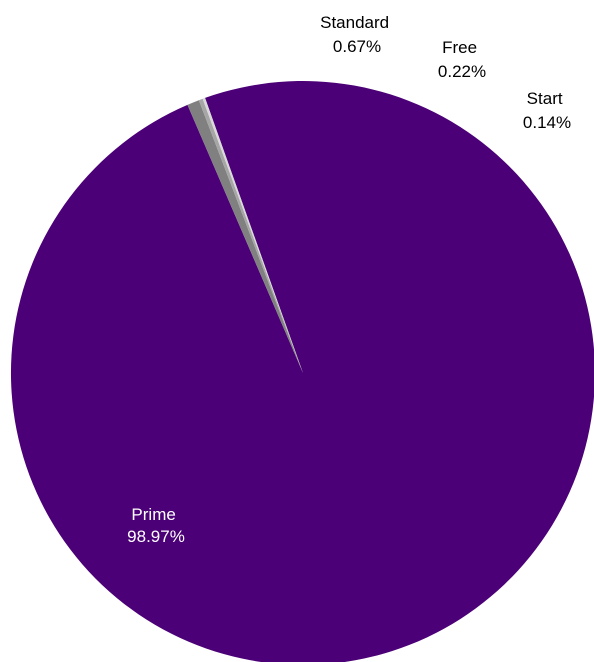 Image resolution: width=594 pixels, height=662 pixels. I want to click on slice-value-standard: 0.67%, so click(357, 46).